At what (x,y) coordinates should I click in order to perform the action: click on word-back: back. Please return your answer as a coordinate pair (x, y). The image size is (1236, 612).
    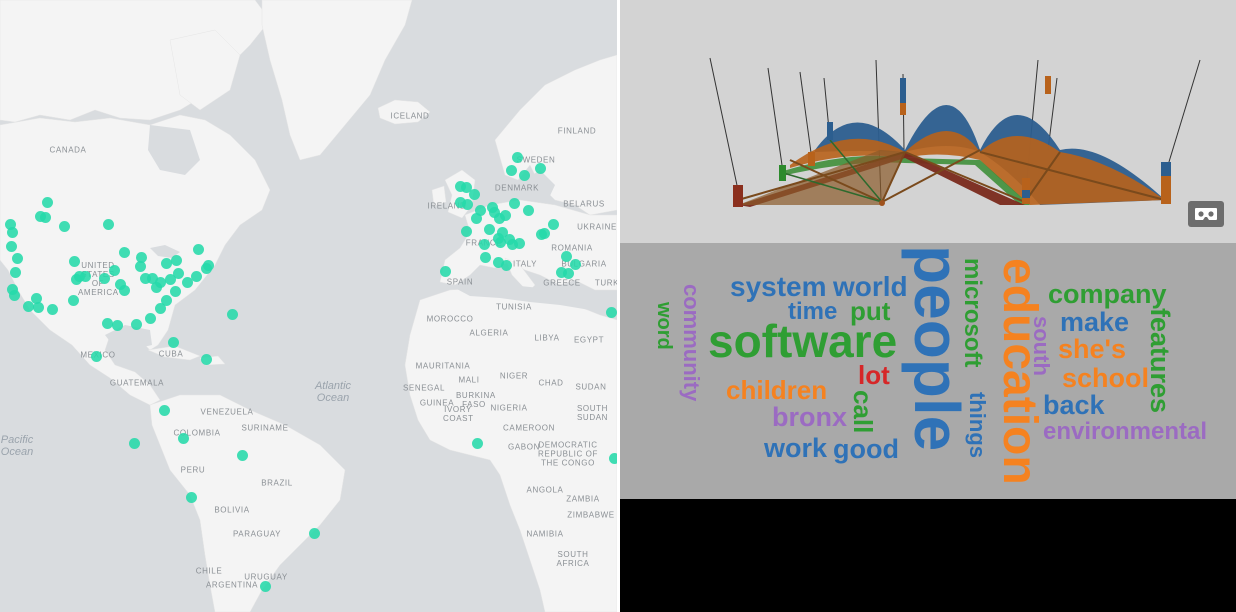
    Looking at the image, I should click on (1074, 405).